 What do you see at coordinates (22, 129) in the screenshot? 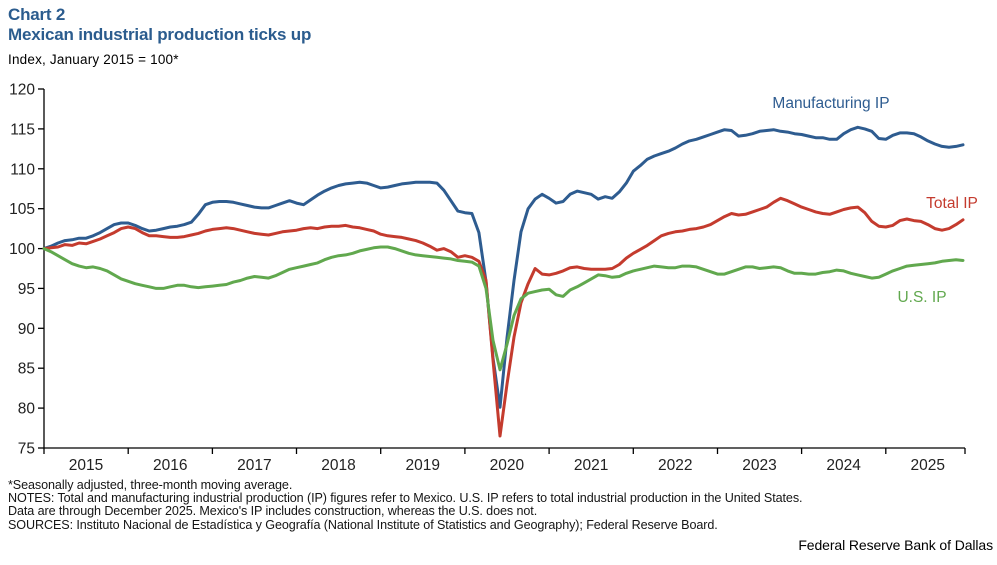
I see `y-tick-label-115: 115` at bounding box center [22, 129].